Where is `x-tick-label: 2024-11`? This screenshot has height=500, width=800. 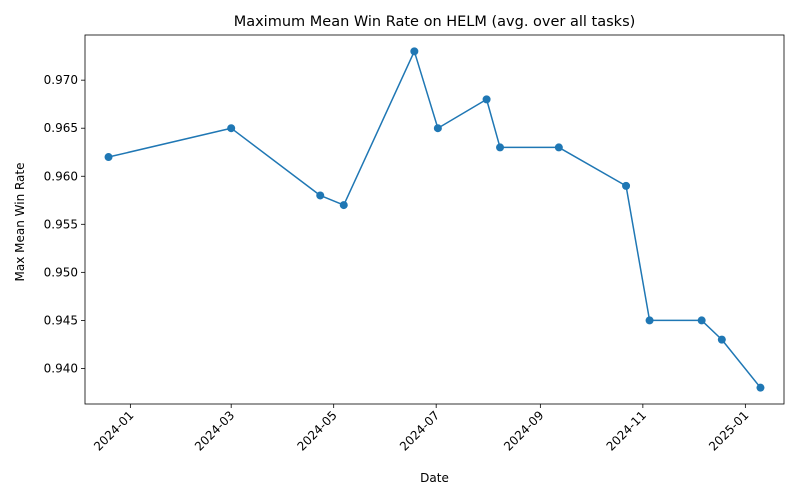 x-tick-label: 2024-11 is located at coordinates (626, 430).